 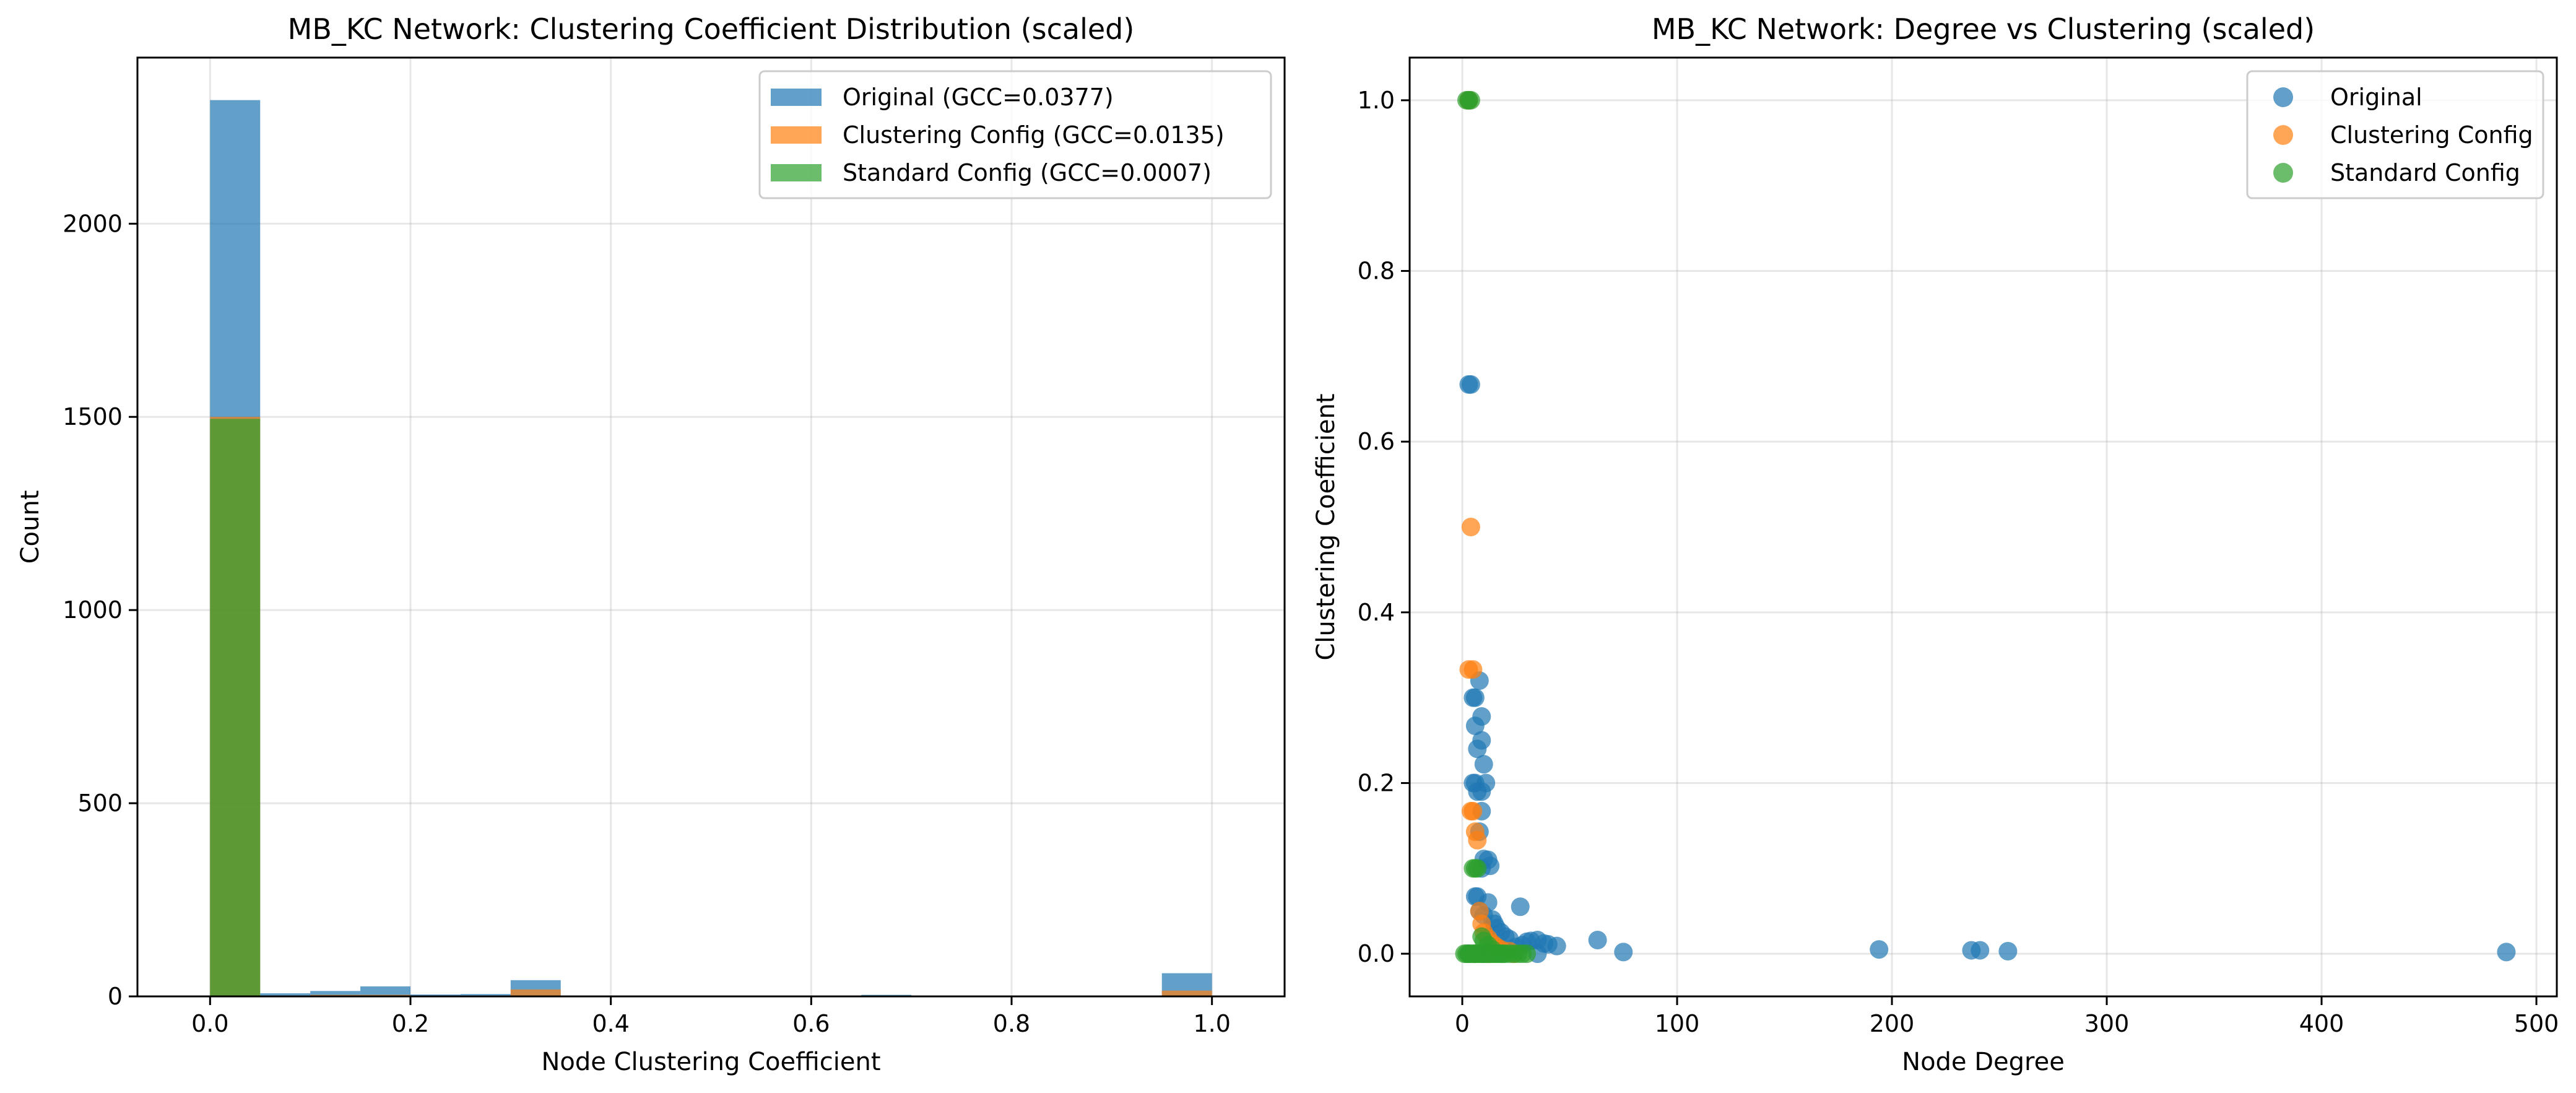 What do you see at coordinates (235, 708) in the screenshot?
I see `histogram-bar-standard-config` at bounding box center [235, 708].